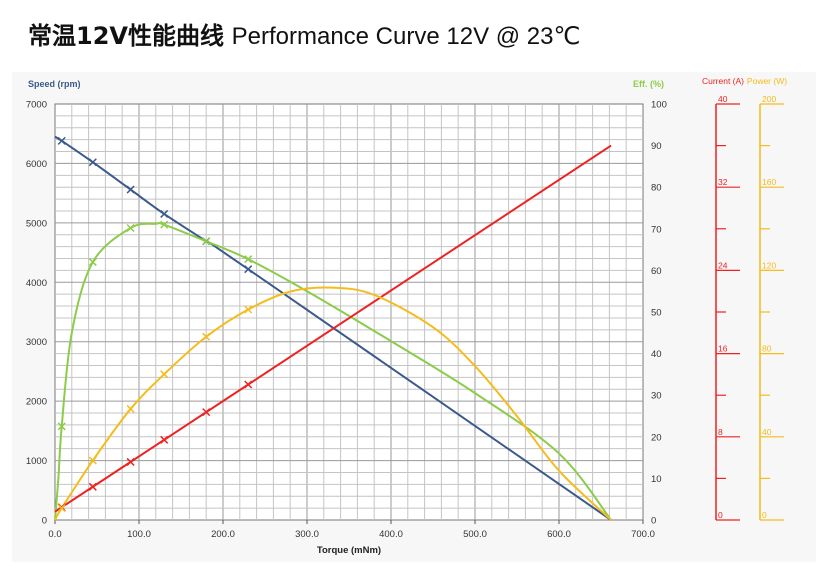 This screenshot has height=569, width=822. What do you see at coordinates (656, 479) in the screenshot?
I see `y-right-tick-label: 10` at bounding box center [656, 479].